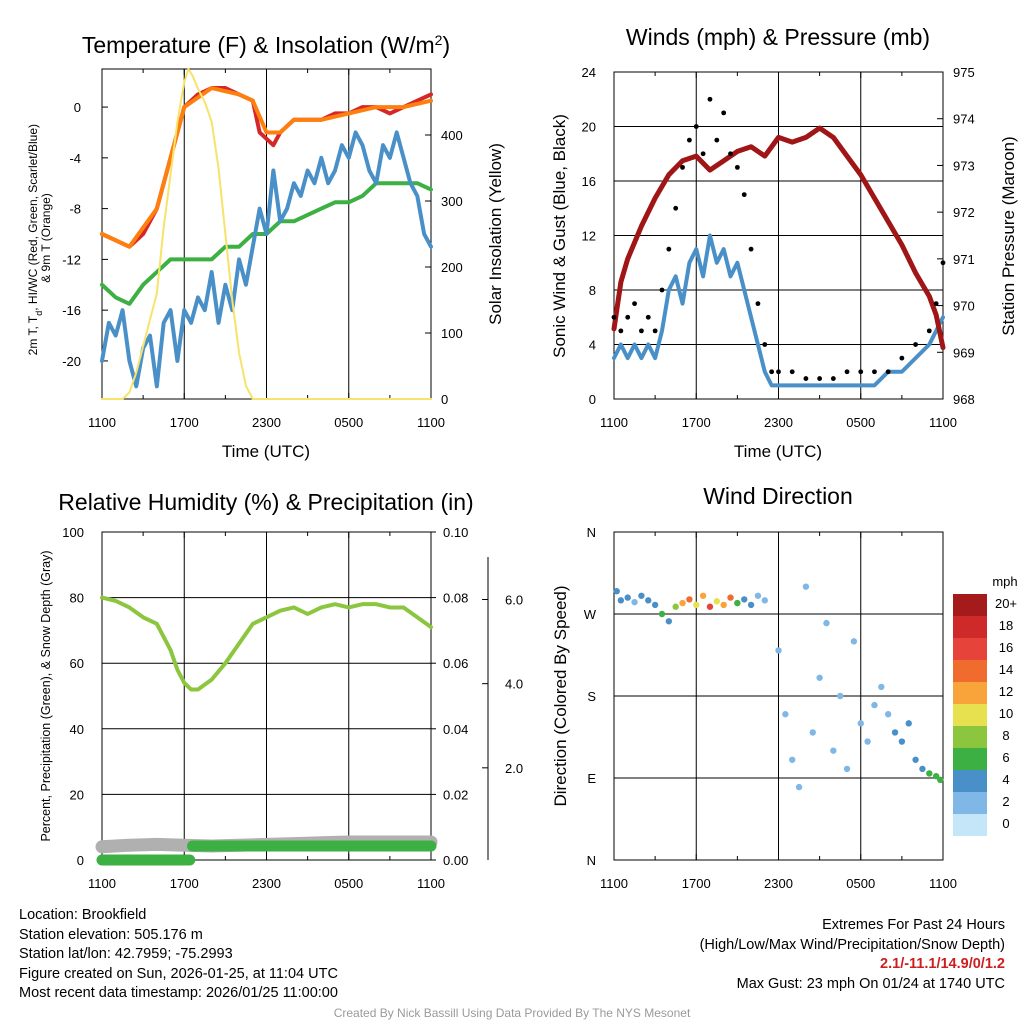  Describe the element at coordinates (1006, 647) in the screenshot. I see `colorbar-label: 16` at that location.